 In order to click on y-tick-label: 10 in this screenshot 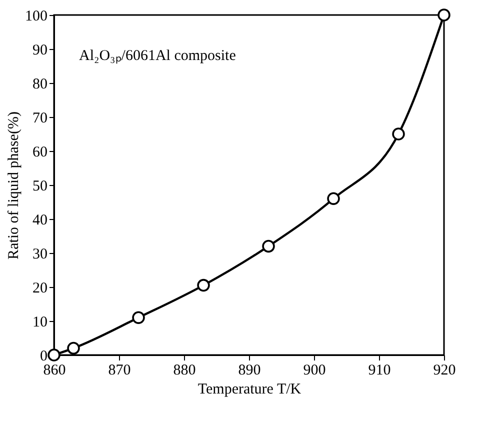, I will do `click(40, 322)`.